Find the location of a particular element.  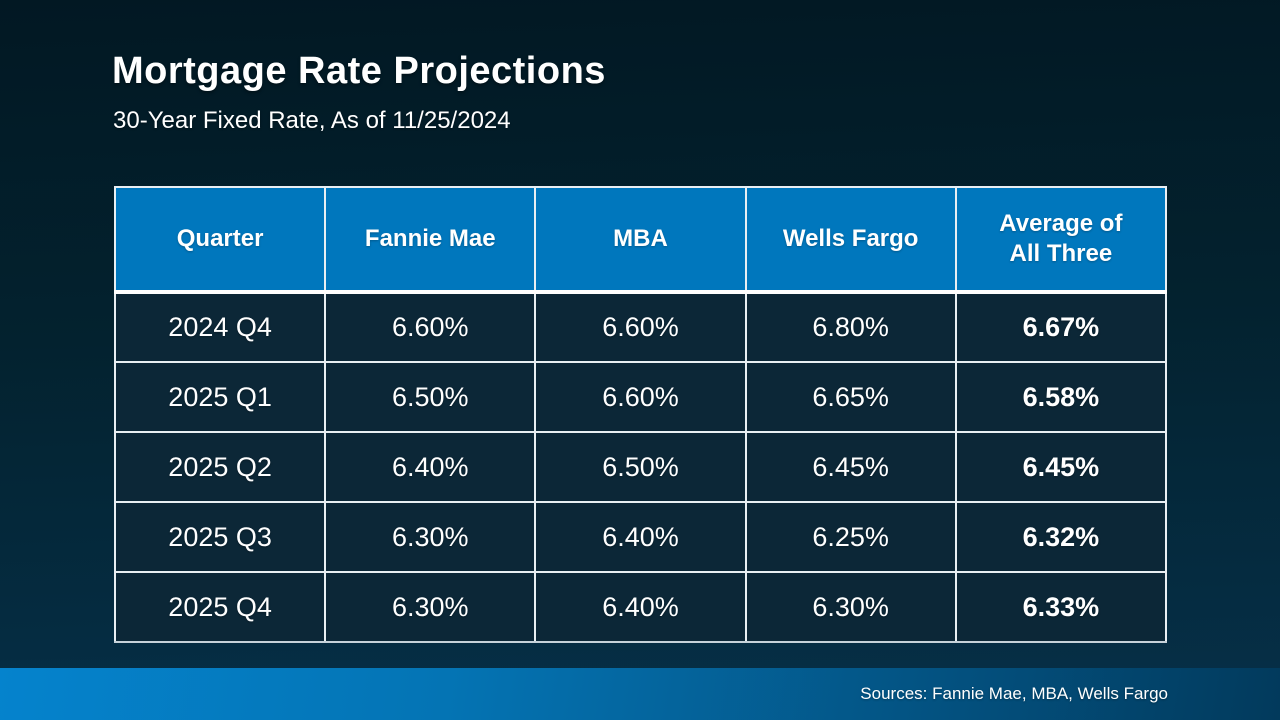

quarter-cell: 2025 Q1 is located at coordinates (220, 397).